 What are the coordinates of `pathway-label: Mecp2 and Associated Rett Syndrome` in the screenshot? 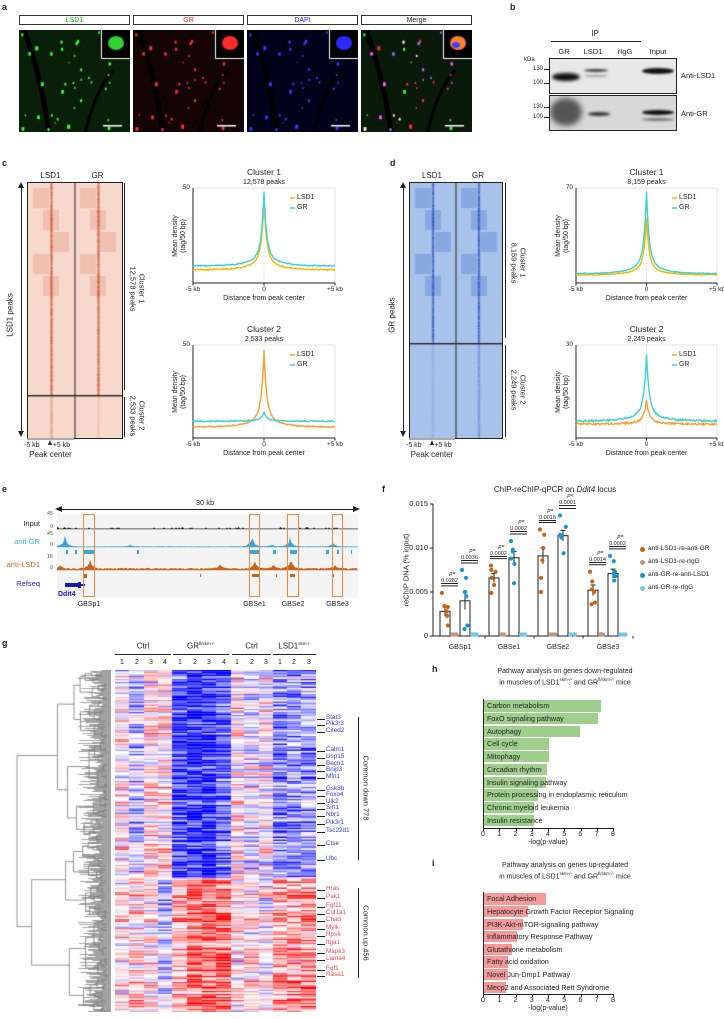 It's located at (548, 987).